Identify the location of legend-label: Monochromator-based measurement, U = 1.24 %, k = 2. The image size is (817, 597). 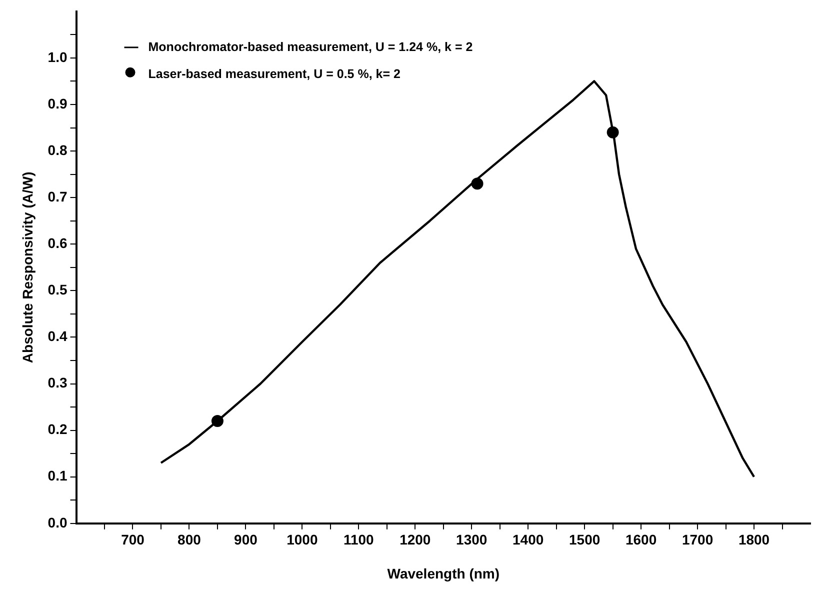
(310, 47).